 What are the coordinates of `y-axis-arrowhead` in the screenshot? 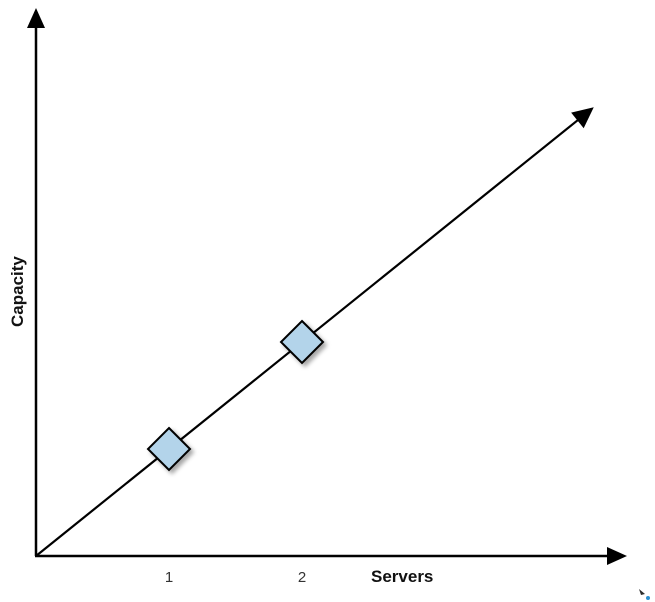 It's located at (36, 18).